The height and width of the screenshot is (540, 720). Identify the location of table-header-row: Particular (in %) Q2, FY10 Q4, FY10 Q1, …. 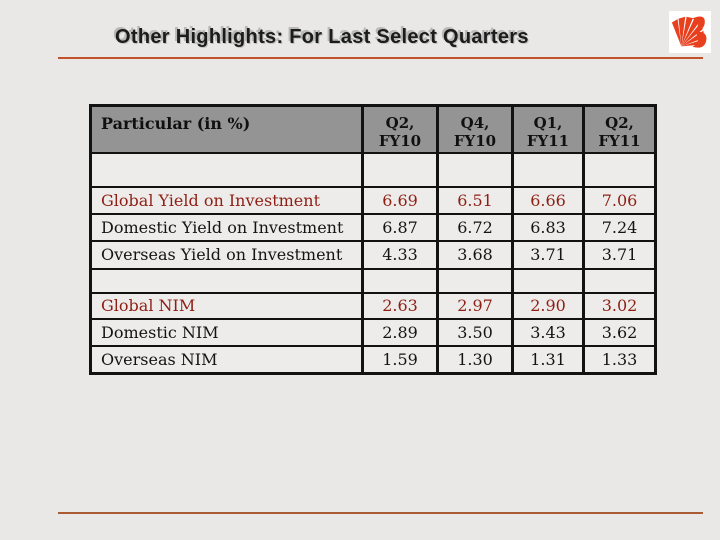
(373, 129).